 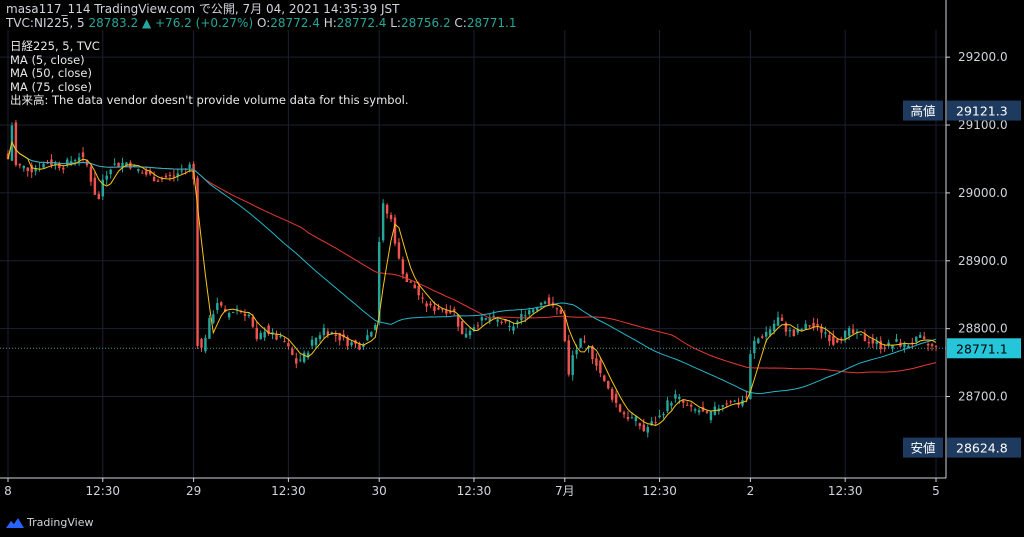 I want to click on x-tick-label: 5, so click(x=936, y=491).